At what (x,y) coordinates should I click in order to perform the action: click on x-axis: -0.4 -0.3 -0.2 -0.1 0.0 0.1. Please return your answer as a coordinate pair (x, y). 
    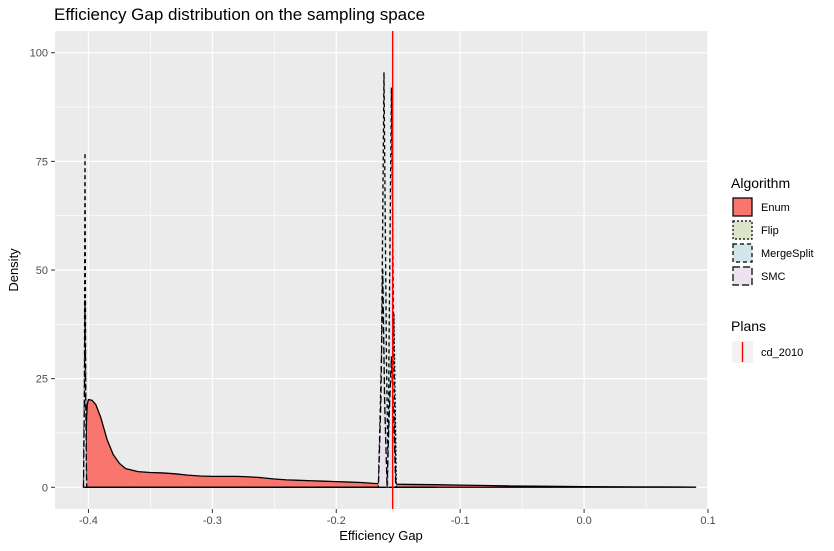
    Looking at the image, I should click on (397, 518).